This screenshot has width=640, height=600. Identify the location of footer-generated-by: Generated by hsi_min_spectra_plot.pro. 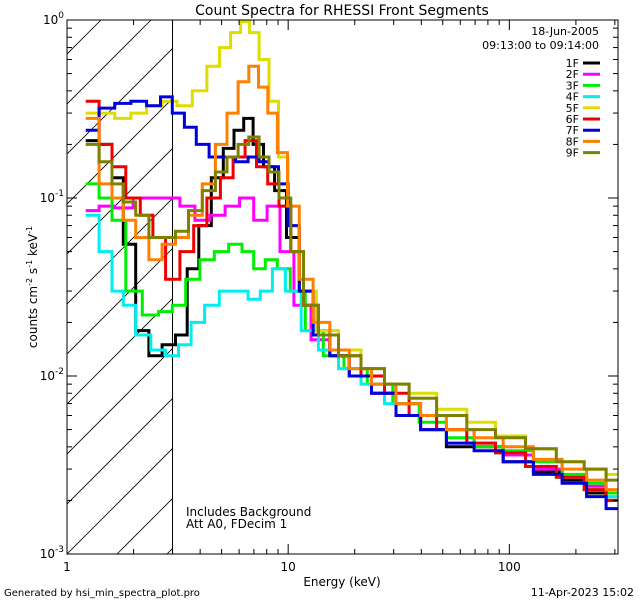
(102, 593).